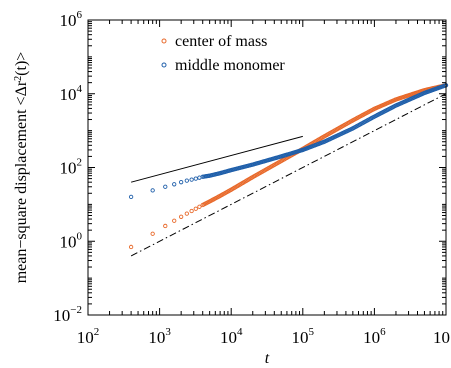  I want to click on y-tick-label: 10⁴, so click(71, 93).